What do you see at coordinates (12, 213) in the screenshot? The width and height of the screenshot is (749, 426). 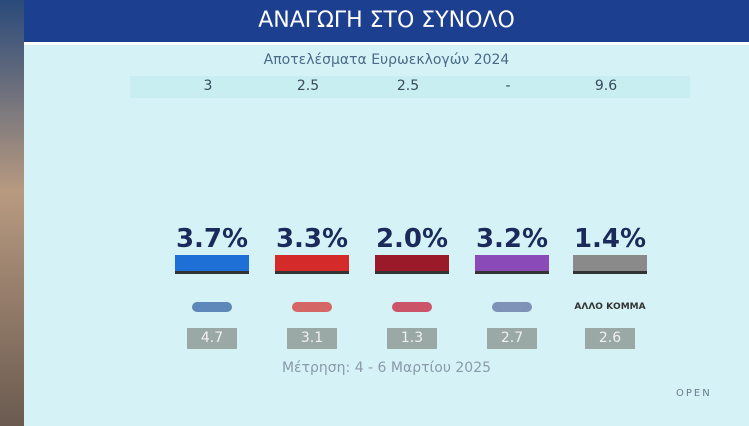 I see `studio-background` at bounding box center [12, 213].